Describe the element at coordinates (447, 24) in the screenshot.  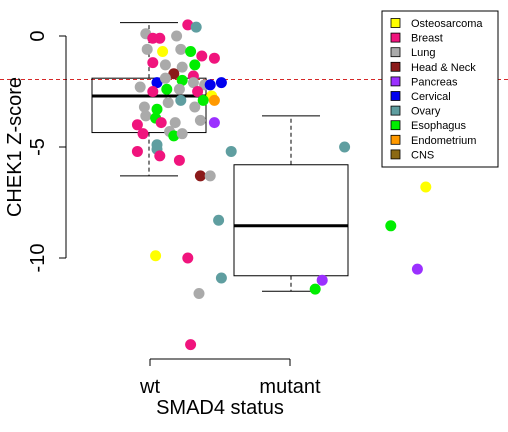
I see `legend-label-0: Osteosarcoma` at that location.